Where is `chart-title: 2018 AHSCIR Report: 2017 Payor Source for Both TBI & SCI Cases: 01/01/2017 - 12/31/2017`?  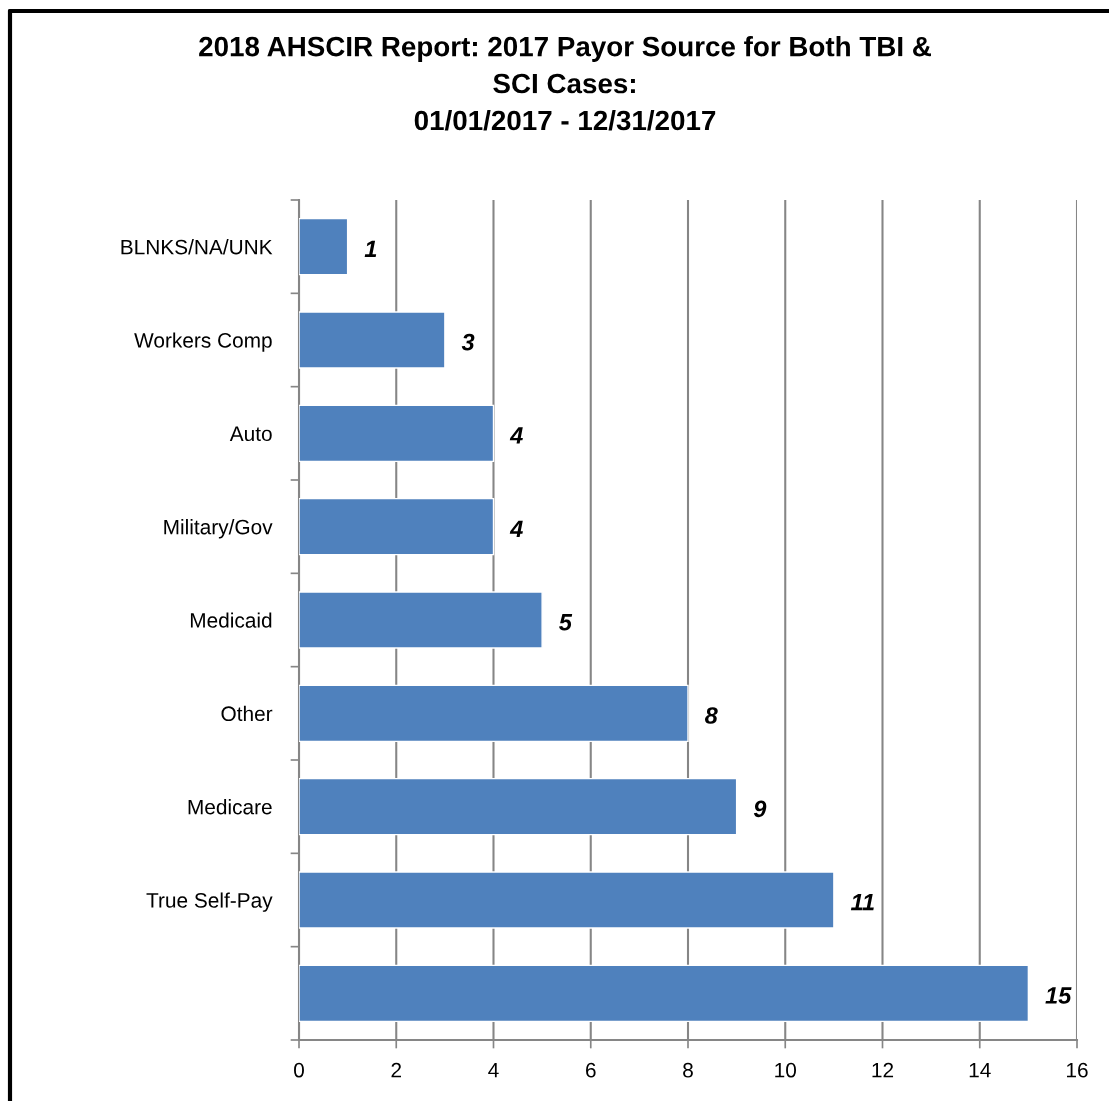 chart-title: 2018 AHSCIR Report: 2017 Payor Source for Both TBI & SCI Cases: 01/01/2017 - 12/31/2017 is located at coordinates (565, 83).